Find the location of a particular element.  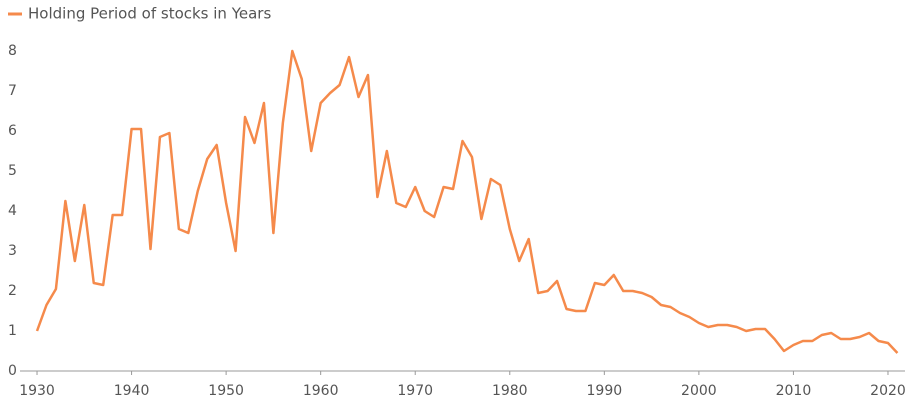

legend-label: Holding Period of stocks in Years is located at coordinates (149, 14).